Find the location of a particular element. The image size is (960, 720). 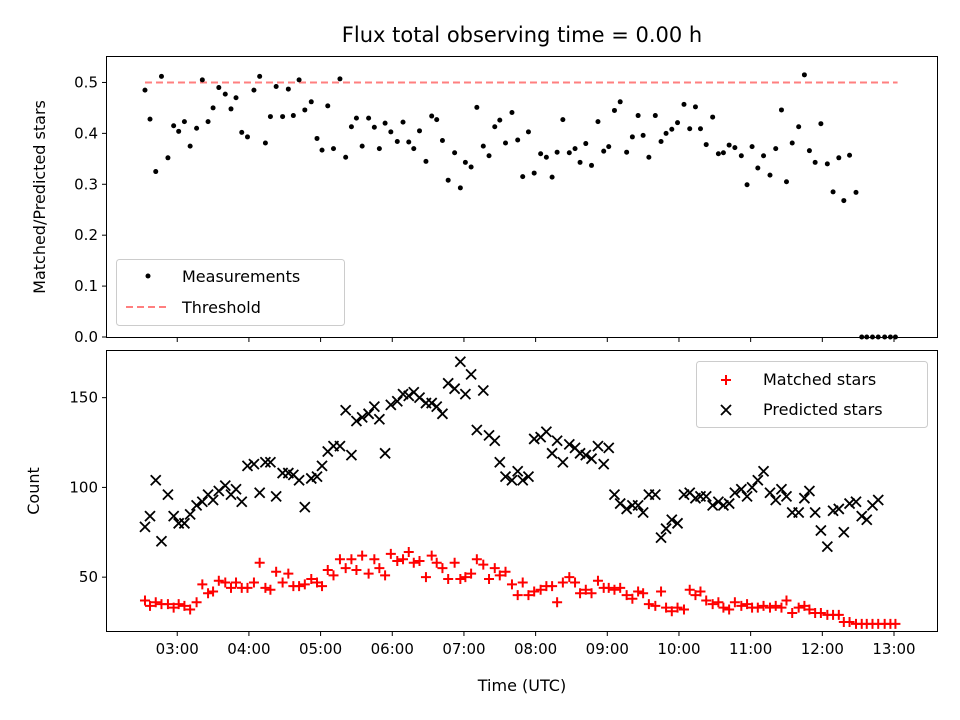

count-x-tick-label: 05:00 is located at coordinates (320, 649).